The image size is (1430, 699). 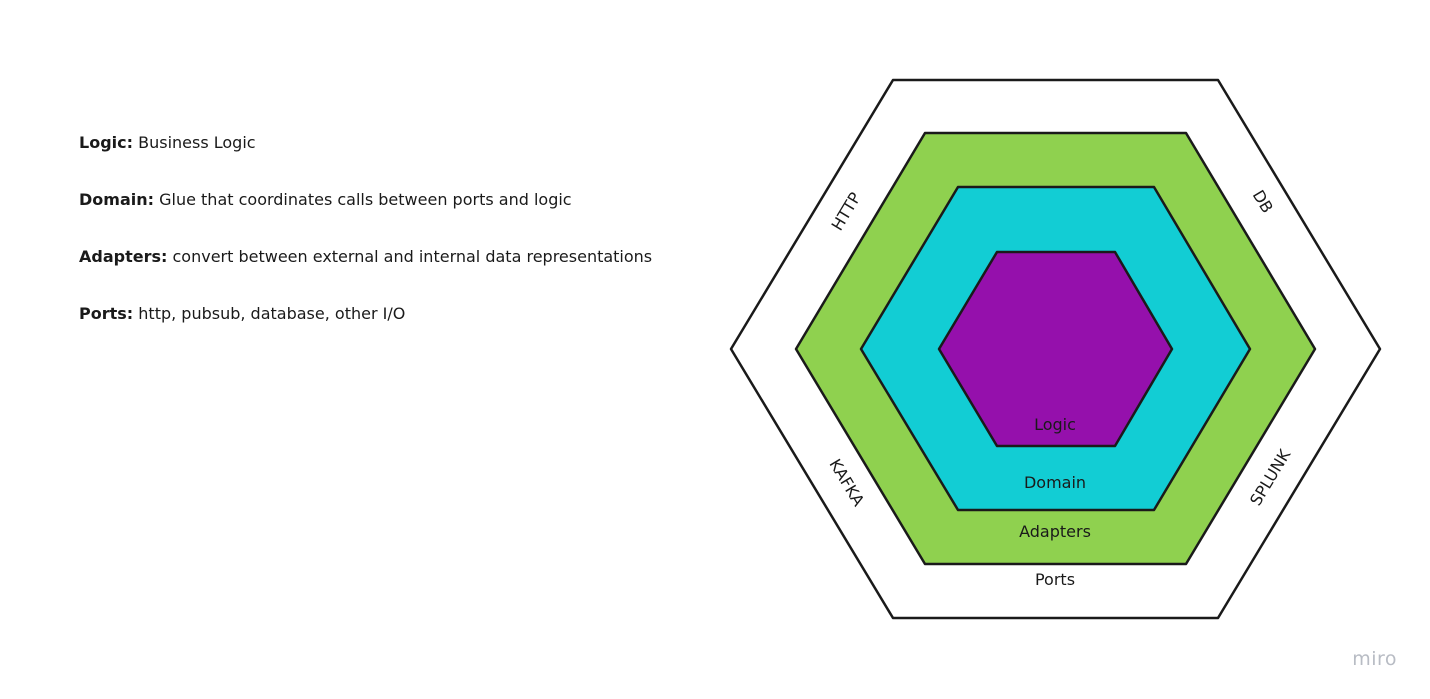 What do you see at coordinates (1055, 424) in the screenshot?
I see `layer-label-logic: Logic` at bounding box center [1055, 424].